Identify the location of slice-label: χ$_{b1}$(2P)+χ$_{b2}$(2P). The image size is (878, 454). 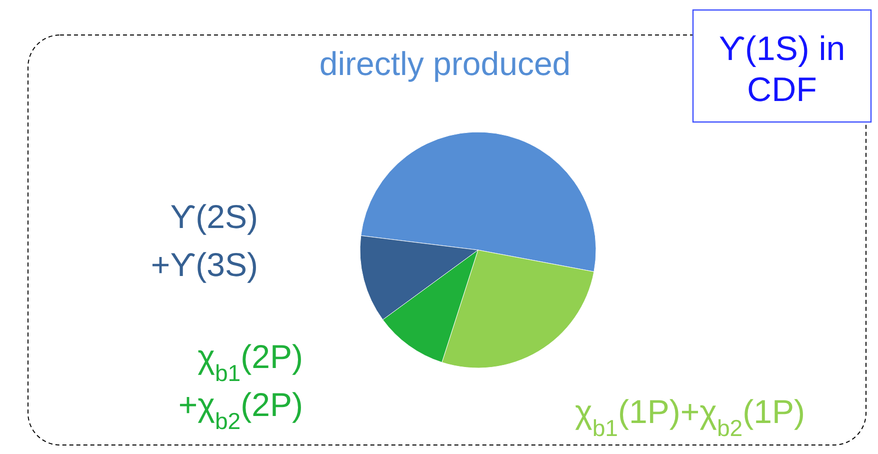
(240, 386).